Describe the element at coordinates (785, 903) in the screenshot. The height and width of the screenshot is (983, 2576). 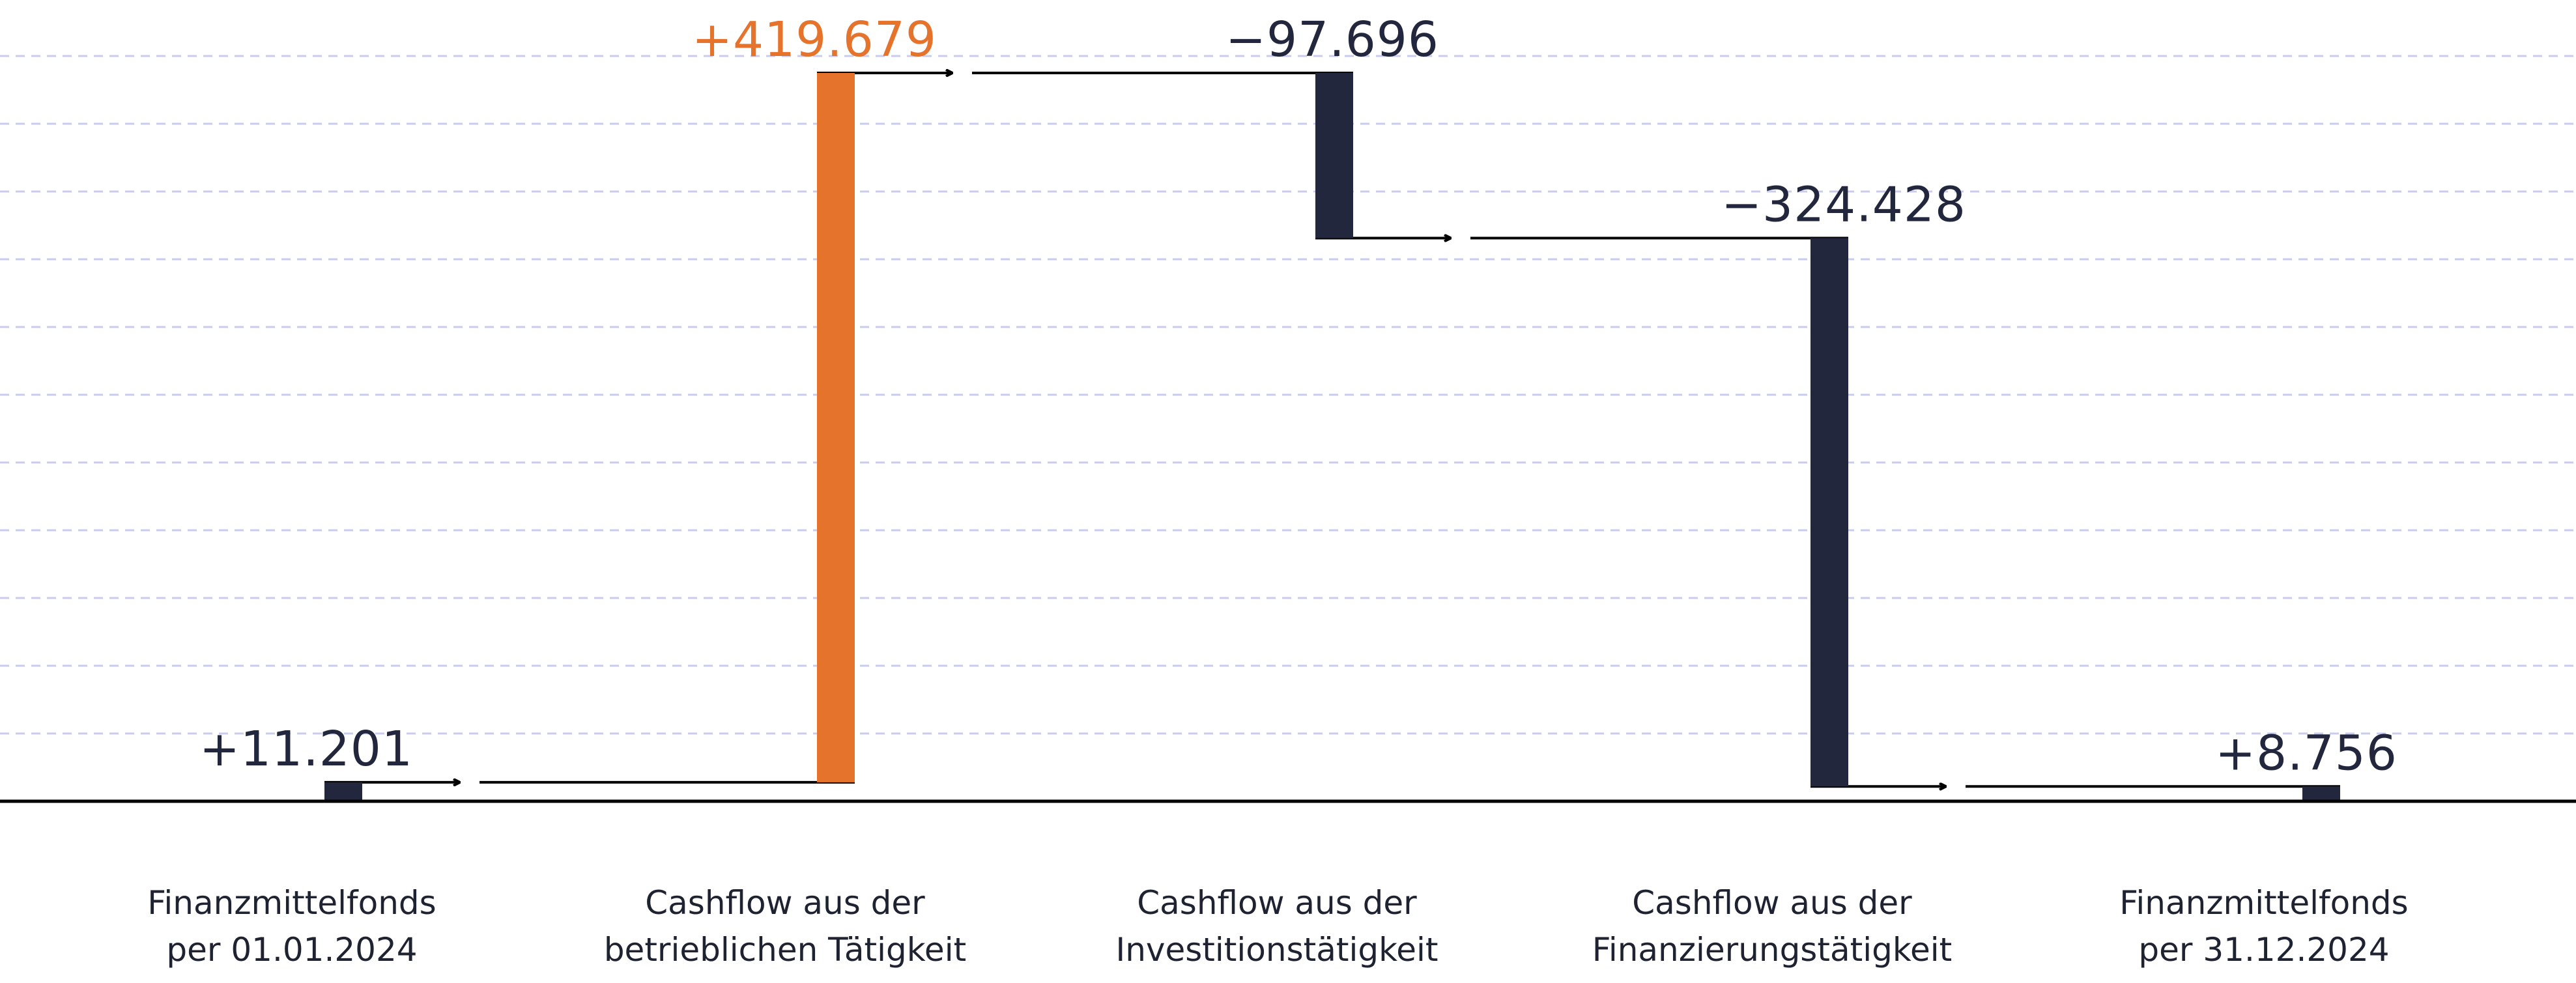
I see `category-label-2-line-1: Cashflow aus der` at that location.